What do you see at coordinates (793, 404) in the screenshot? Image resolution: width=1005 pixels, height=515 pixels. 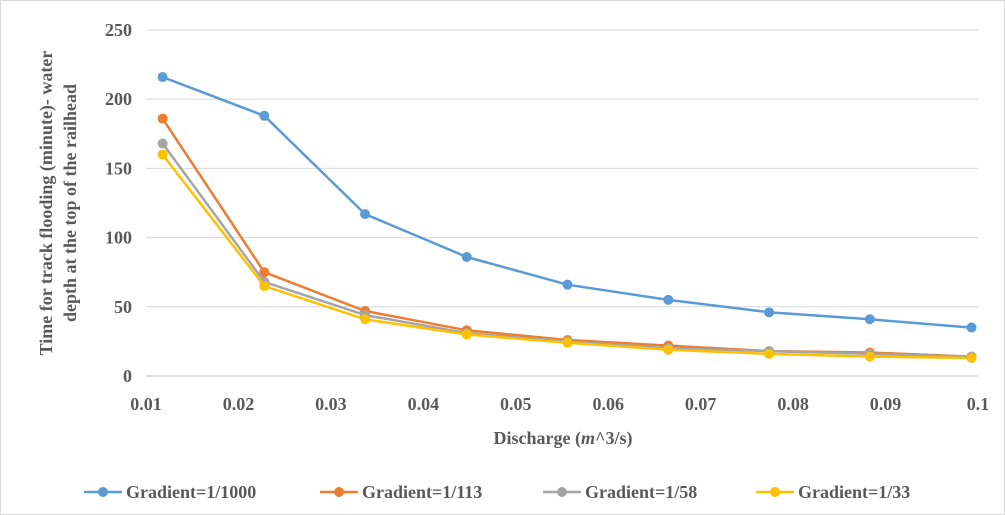 I see `x-tick-label: 0.08` at bounding box center [793, 404].